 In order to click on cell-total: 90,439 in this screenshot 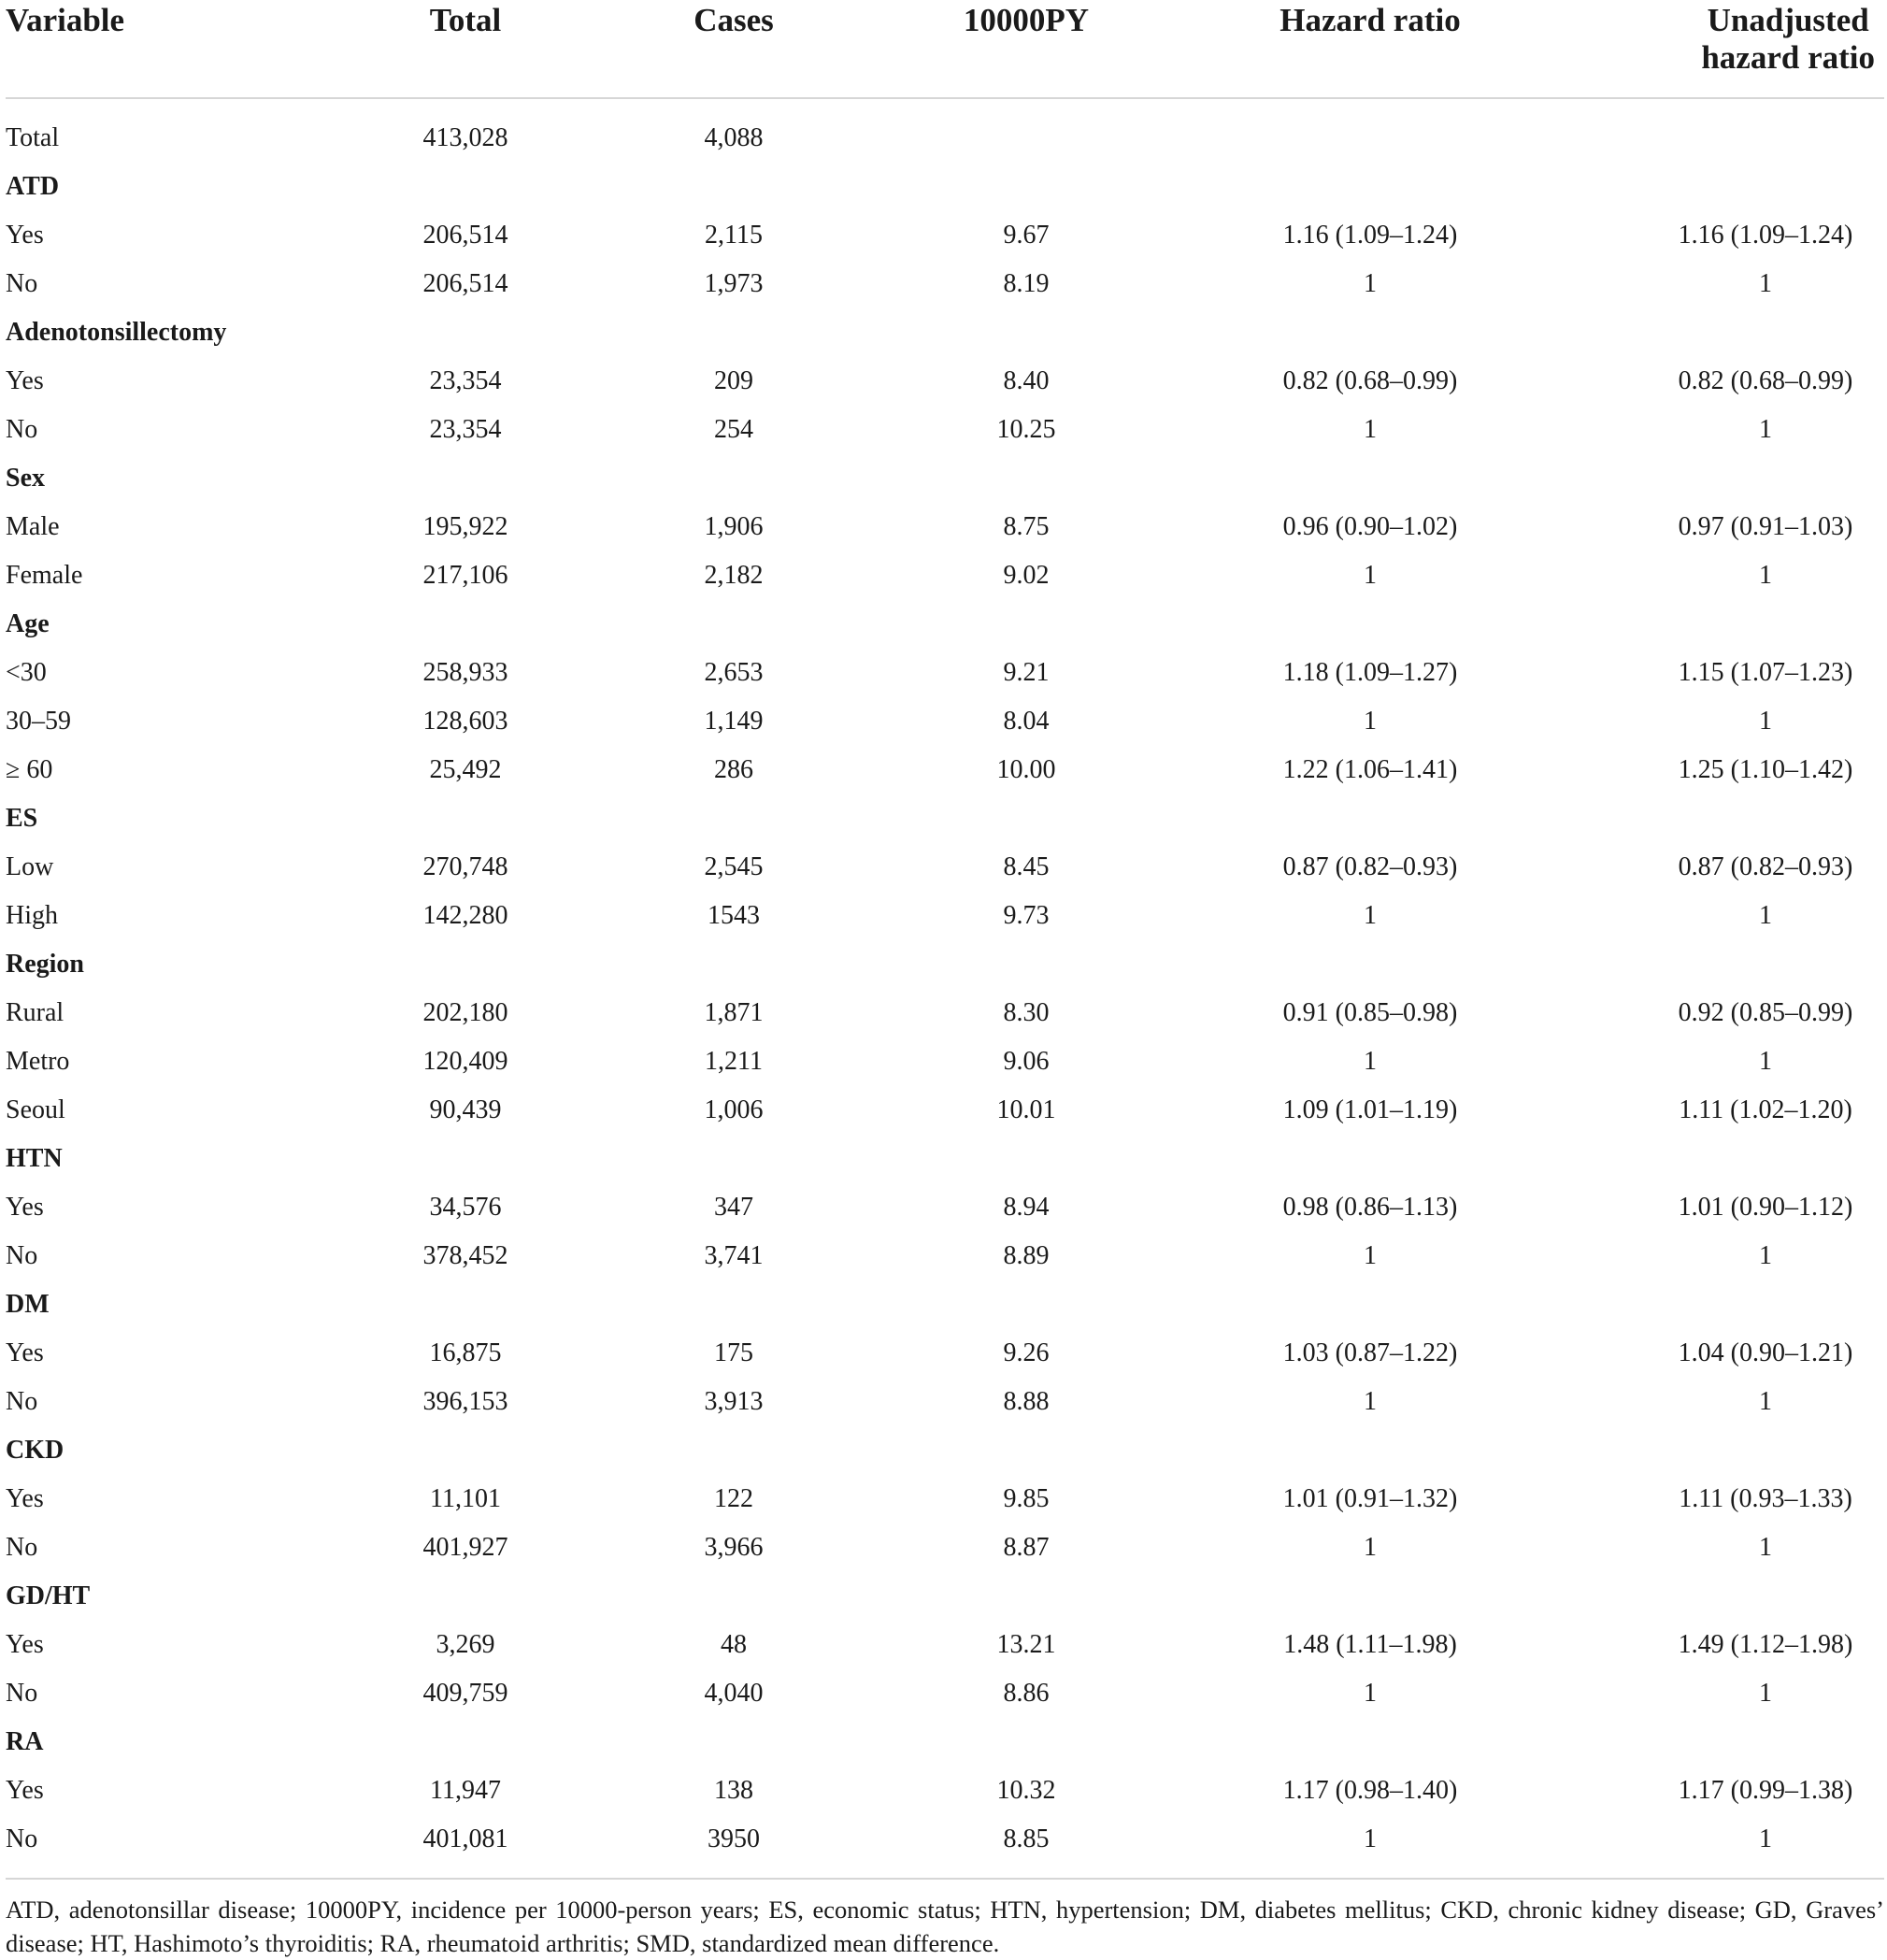, I will do `click(465, 1109)`.